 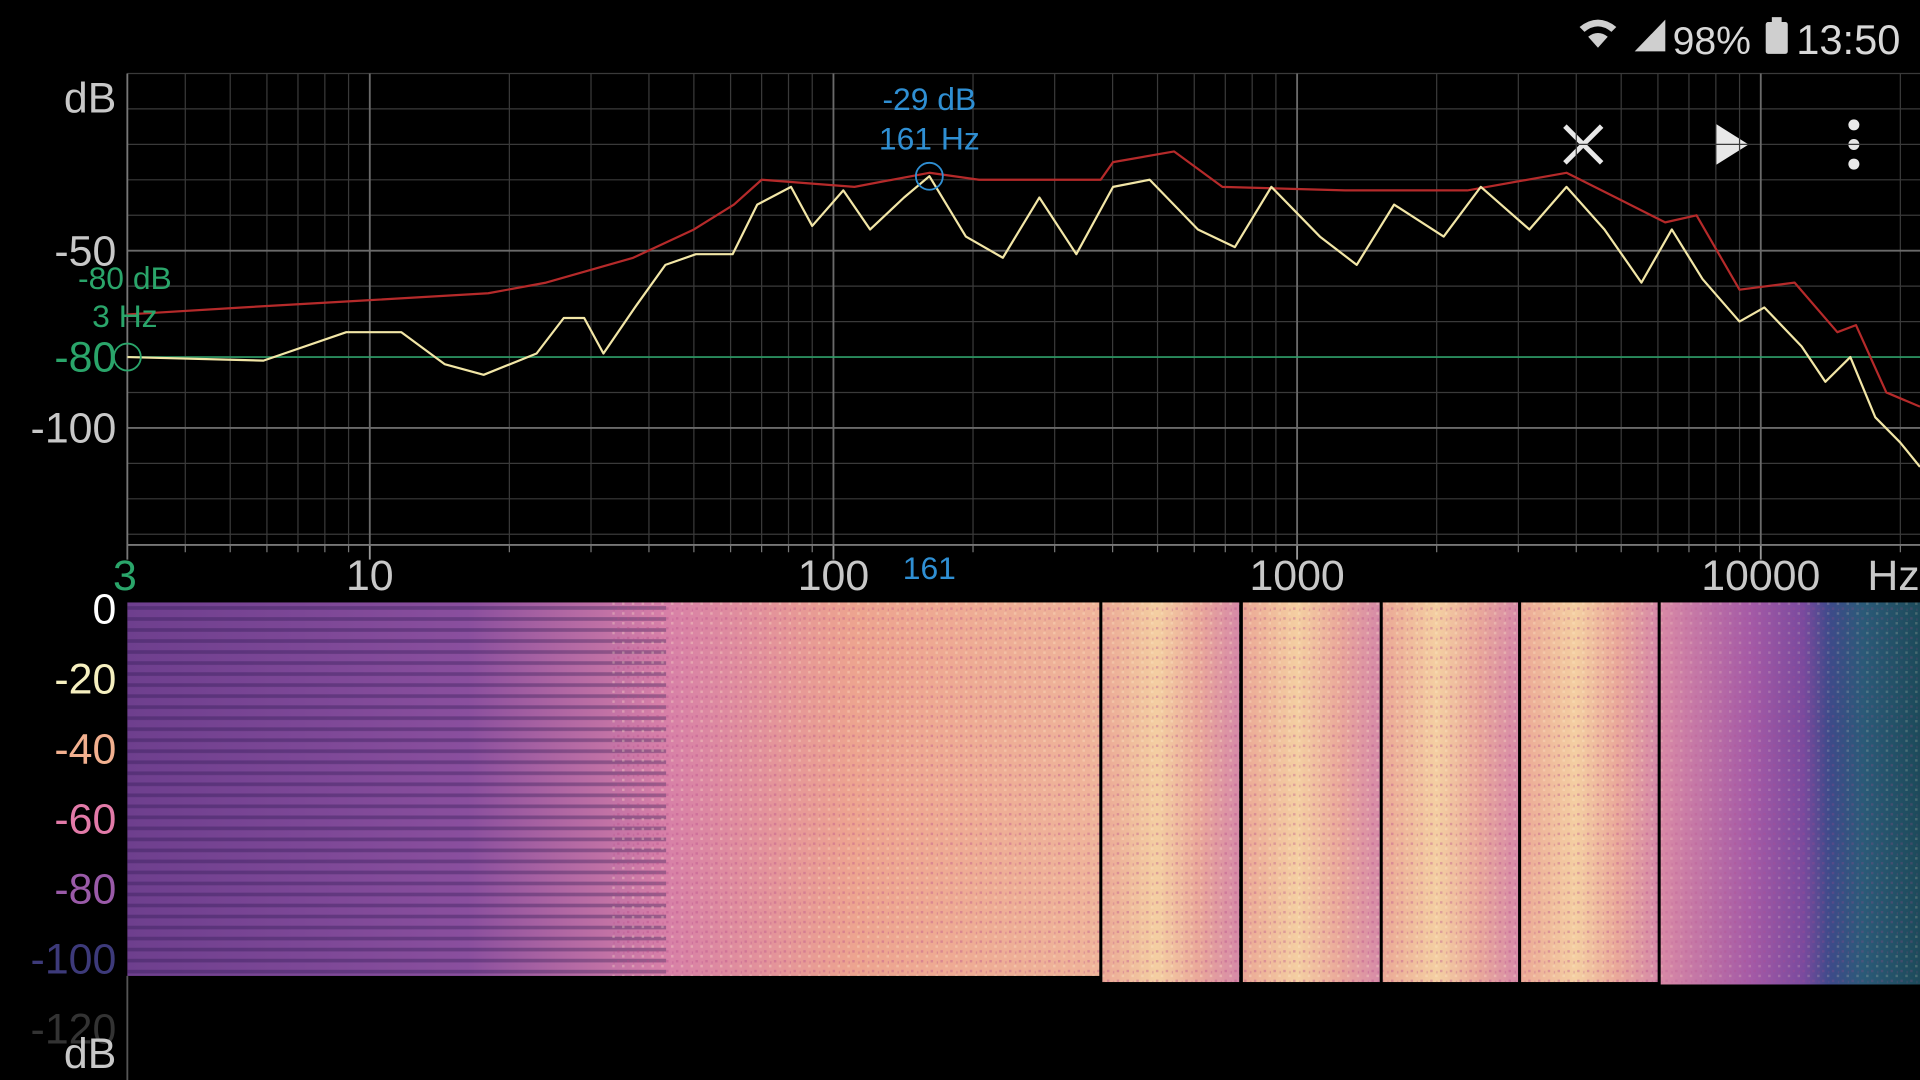 What do you see at coordinates (929, 138) in the screenshot?
I see `peak-x-label: 161 Hz` at bounding box center [929, 138].